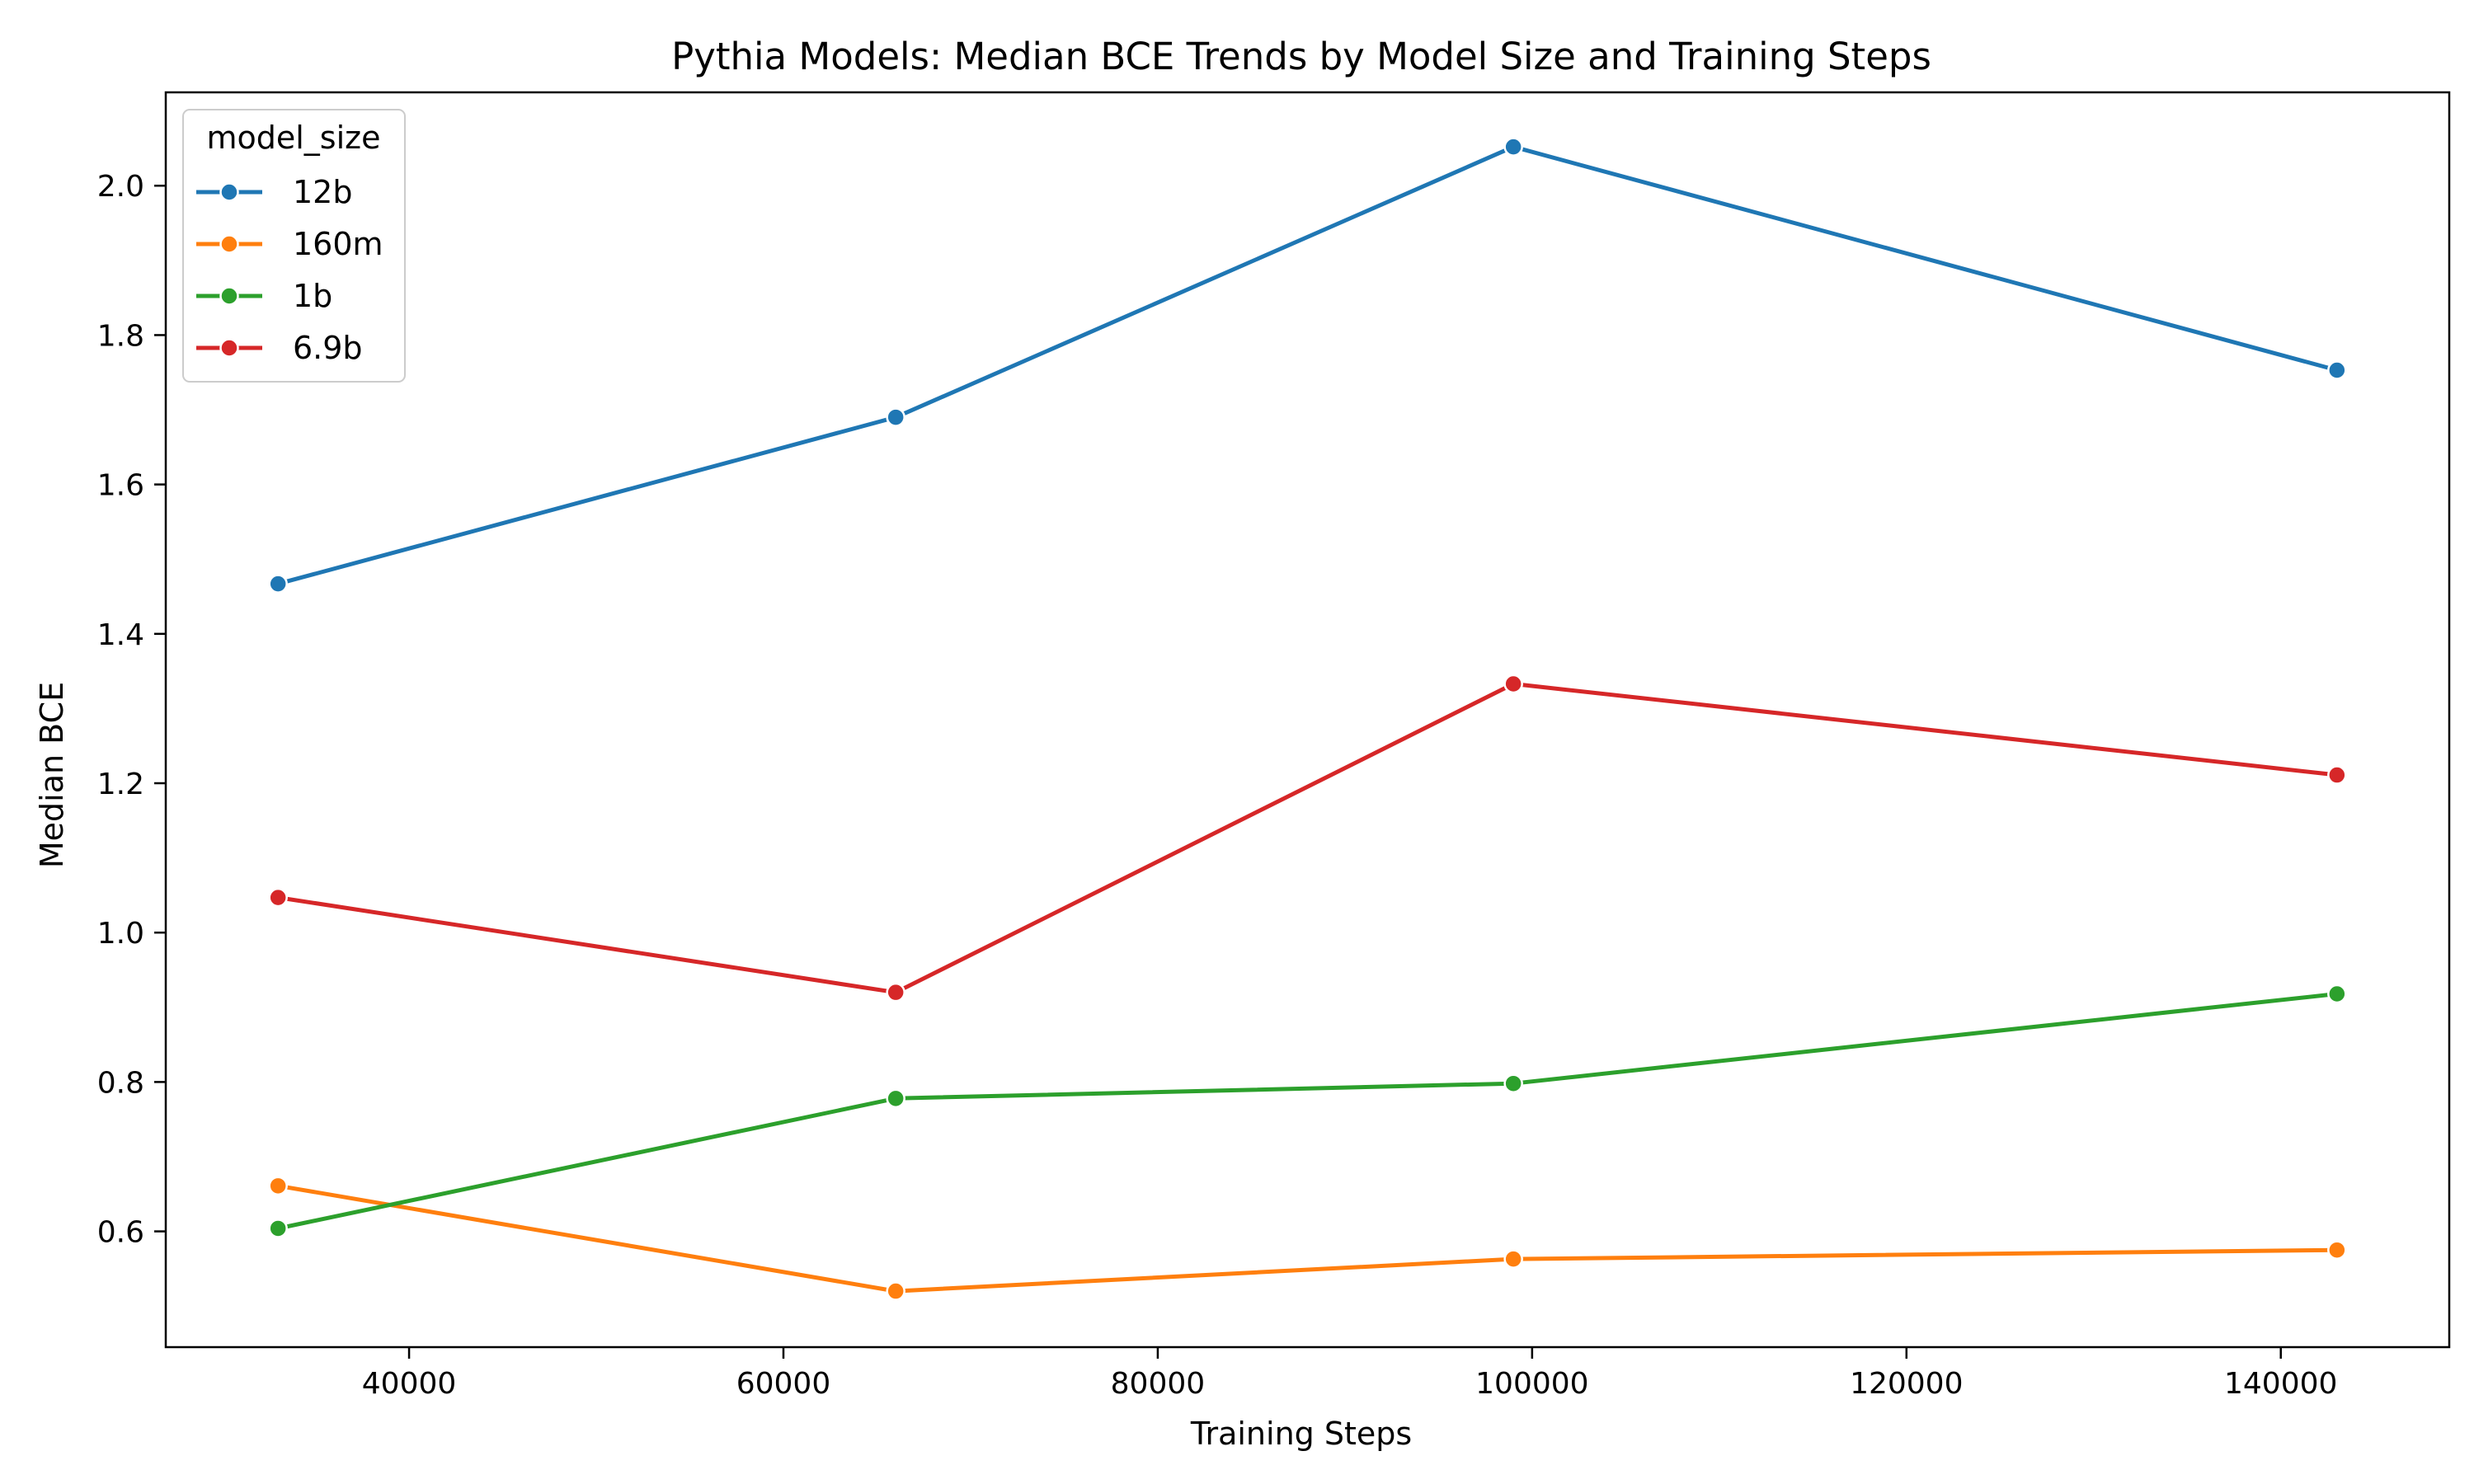 This screenshot has height=1484, width=2474. Describe the element at coordinates (1531, 1384) in the screenshot. I see `x-tick-label: 100000` at that location.